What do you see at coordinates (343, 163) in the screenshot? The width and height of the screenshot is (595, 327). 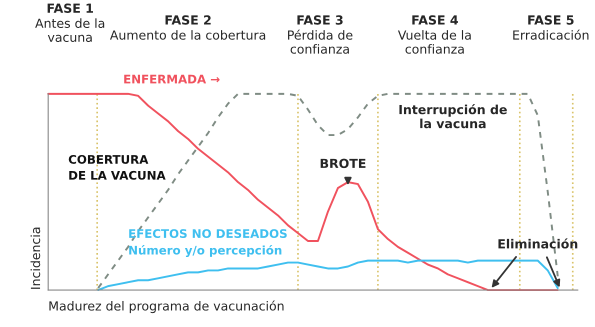 I see `annotation: BROTE` at bounding box center [343, 163].